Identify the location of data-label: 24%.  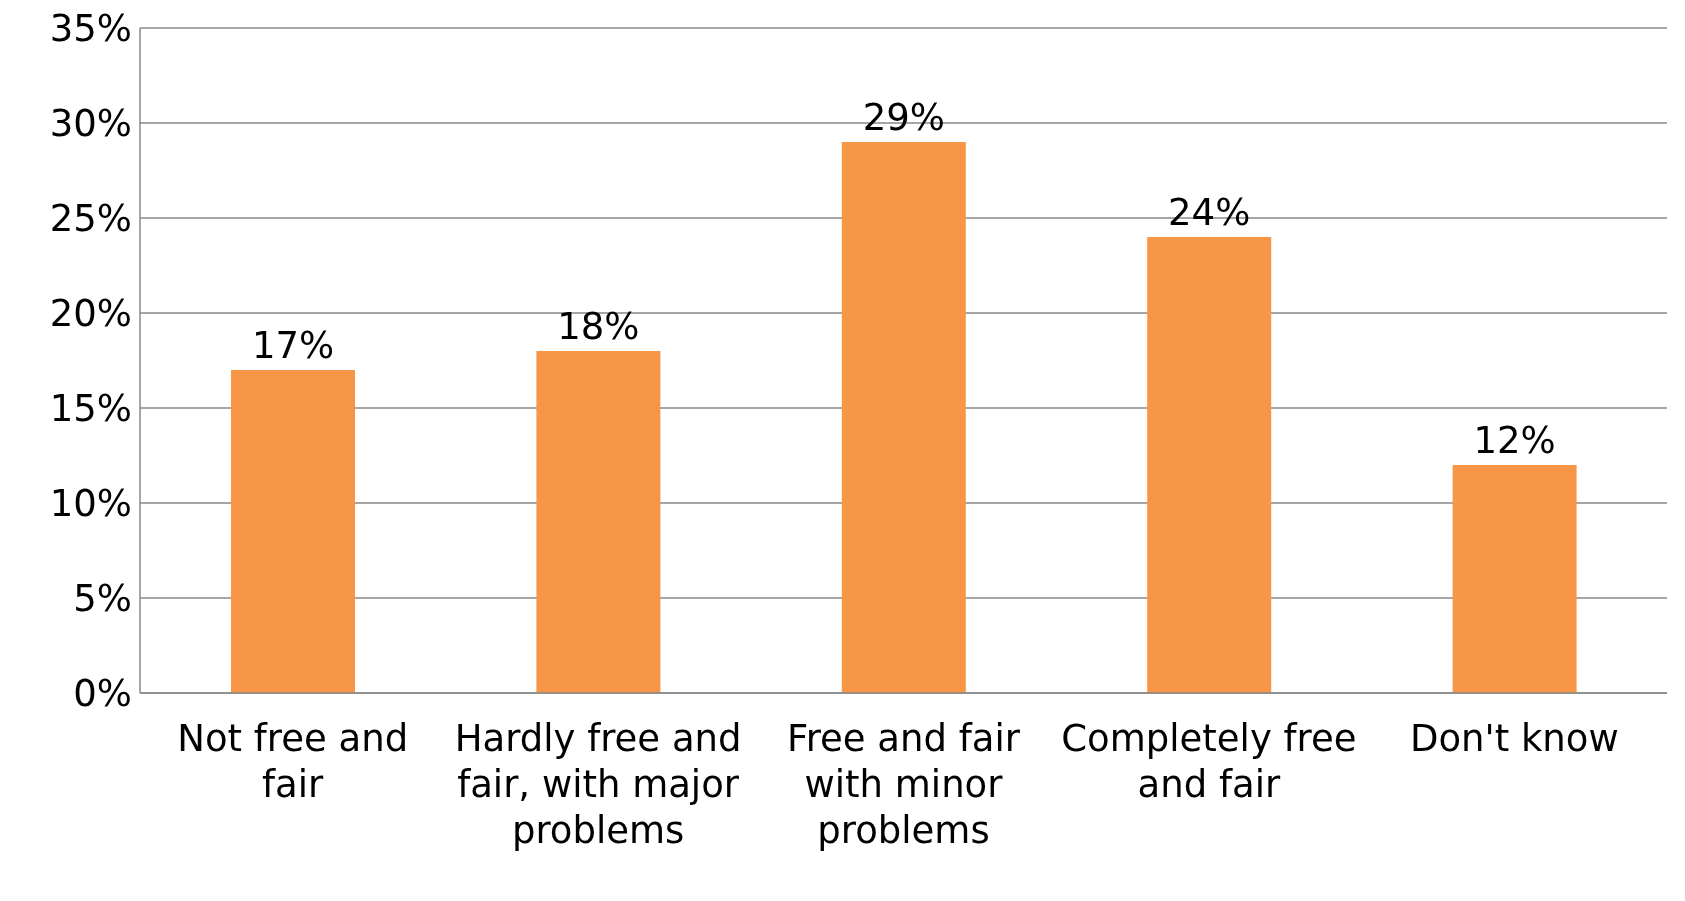
(1209, 212).